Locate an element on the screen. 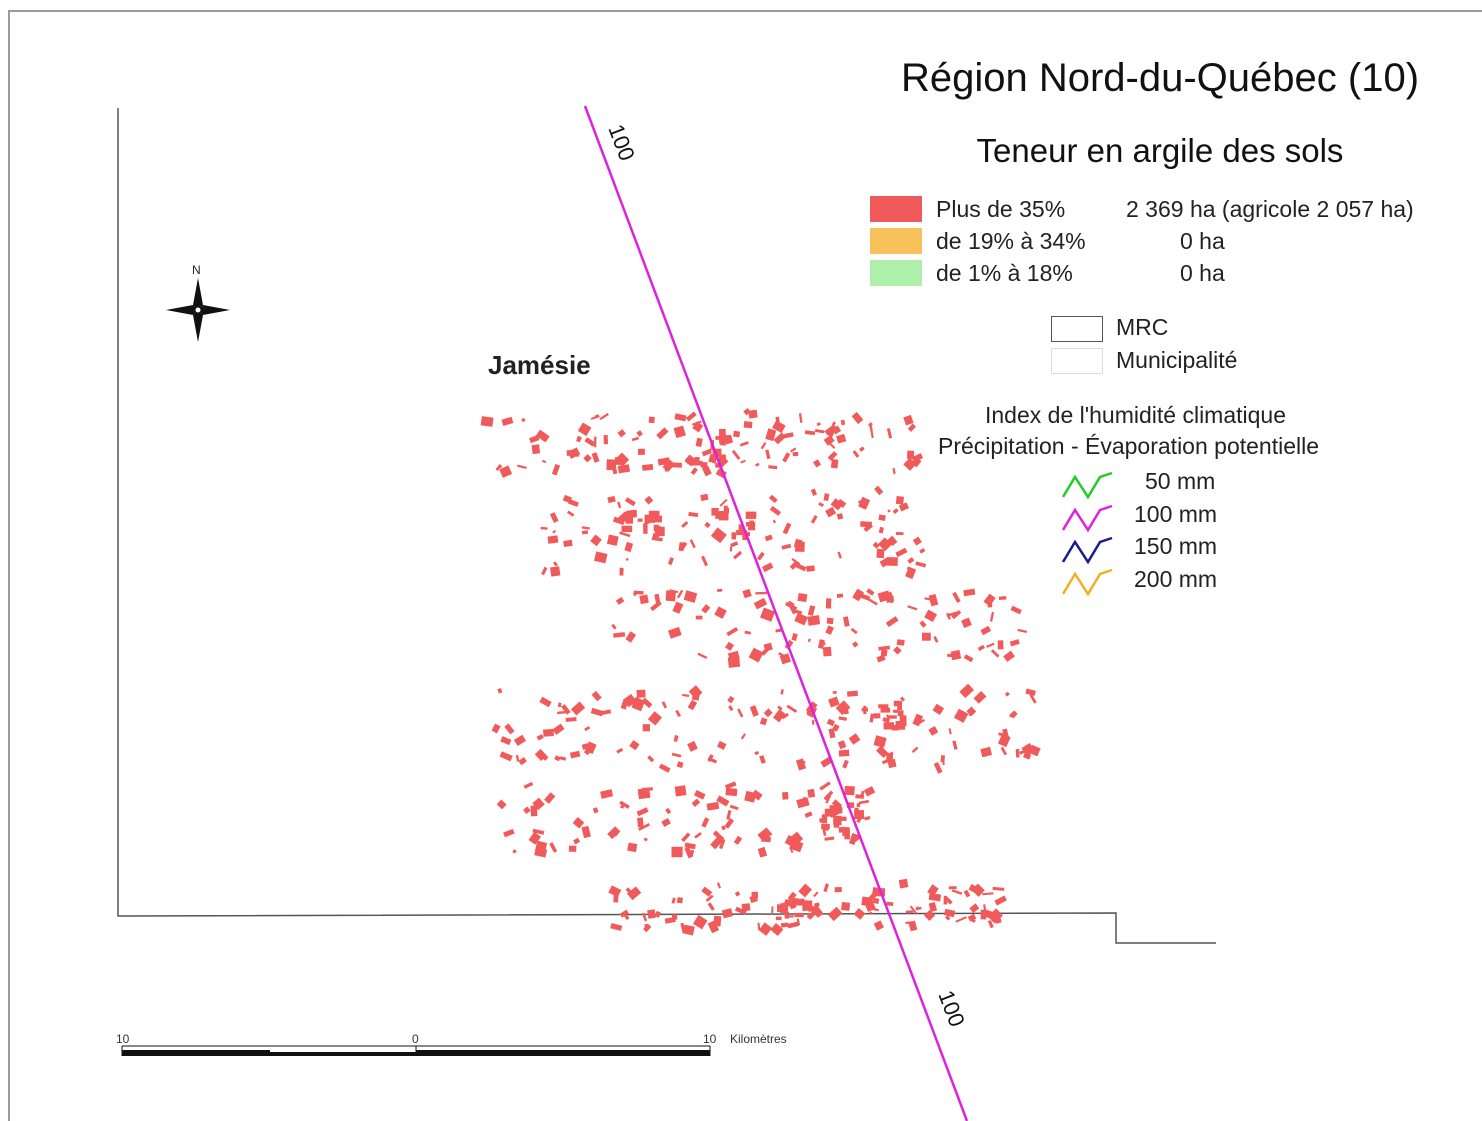 The width and height of the screenshot is (1482, 1121). legend-label-clay-high: Plus de 35% is located at coordinates (1001, 209).